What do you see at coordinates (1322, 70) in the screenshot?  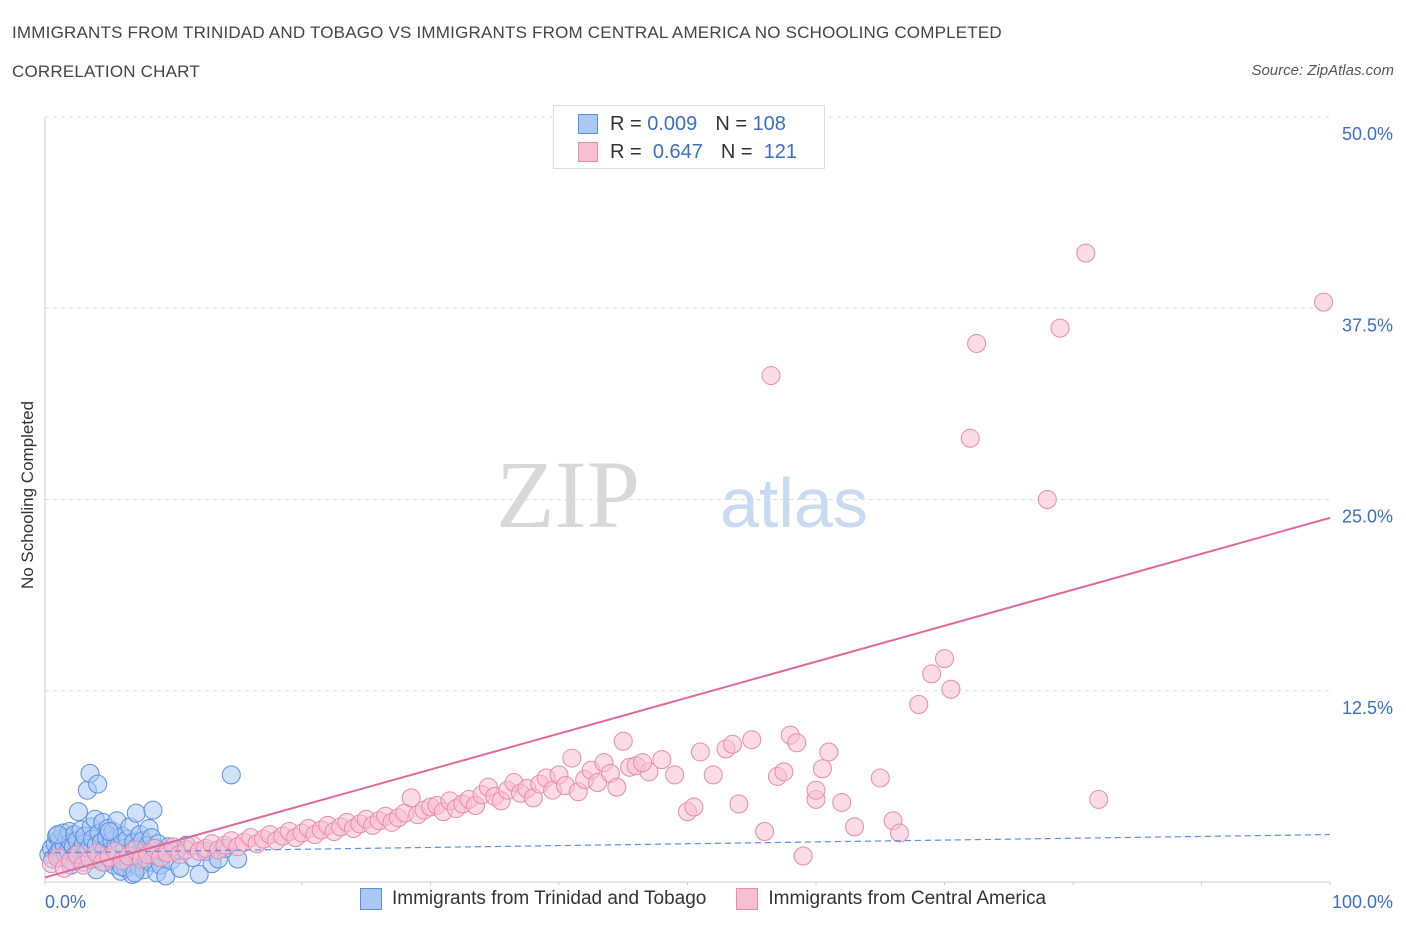 I see `source-label: Source: ZipAtlas.com` at bounding box center [1322, 70].